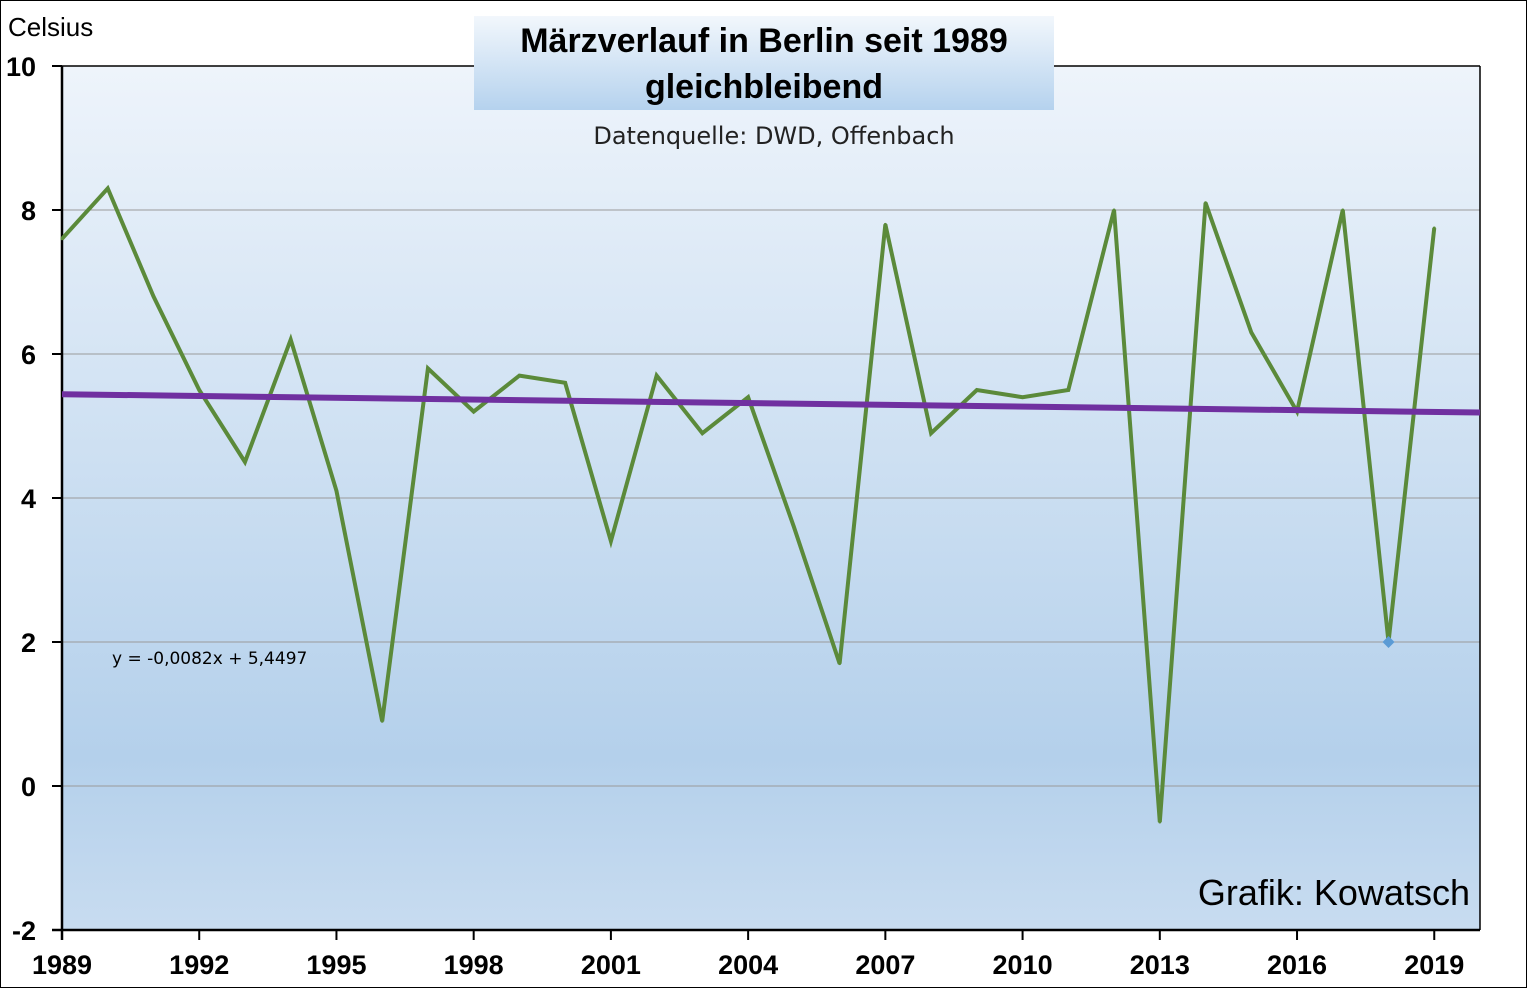  Describe the element at coordinates (1297, 965) in the screenshot. I see `x-tick-label: 2016` at that location.